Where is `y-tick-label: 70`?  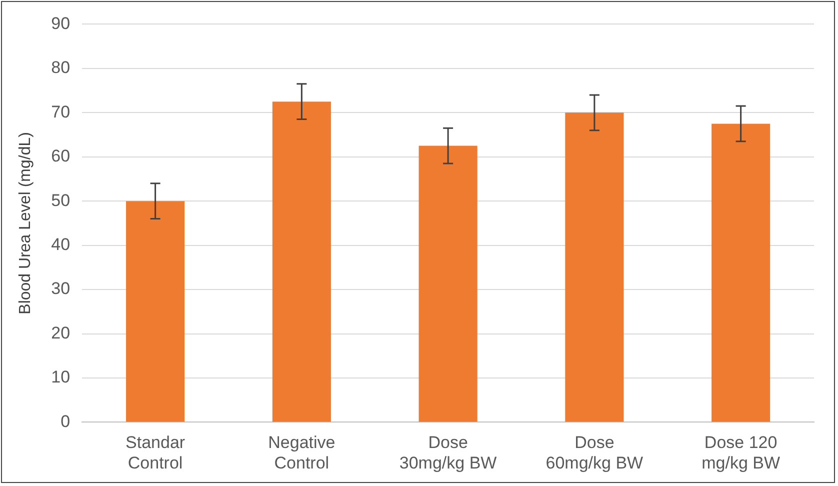 y-tick-label: 70 is located at coordinates (60, 112).